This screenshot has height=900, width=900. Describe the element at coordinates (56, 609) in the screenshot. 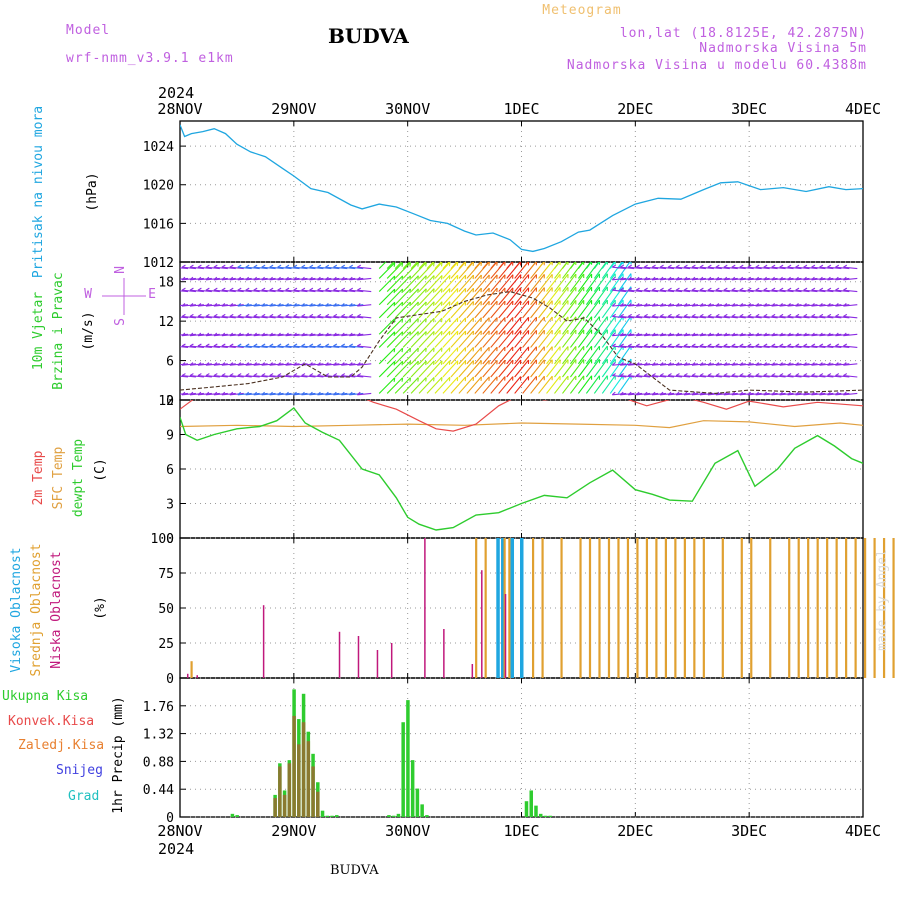

I see `cloud-low-label: Niska Oblacnost` at that location.